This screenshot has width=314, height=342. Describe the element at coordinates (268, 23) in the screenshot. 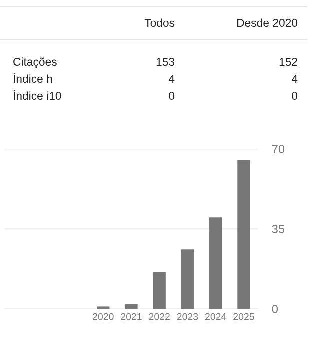

I see `text: Desde 2020` at that location.